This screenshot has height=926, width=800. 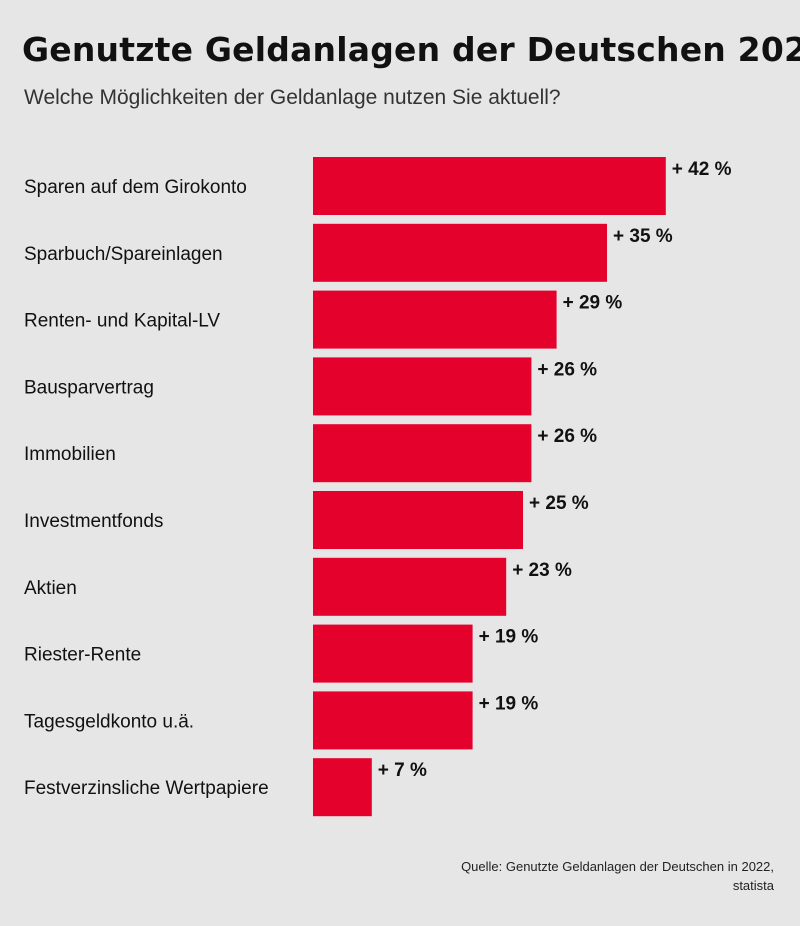 I want to click on value-label-4: + 26 %, so click(x=567, y=436).